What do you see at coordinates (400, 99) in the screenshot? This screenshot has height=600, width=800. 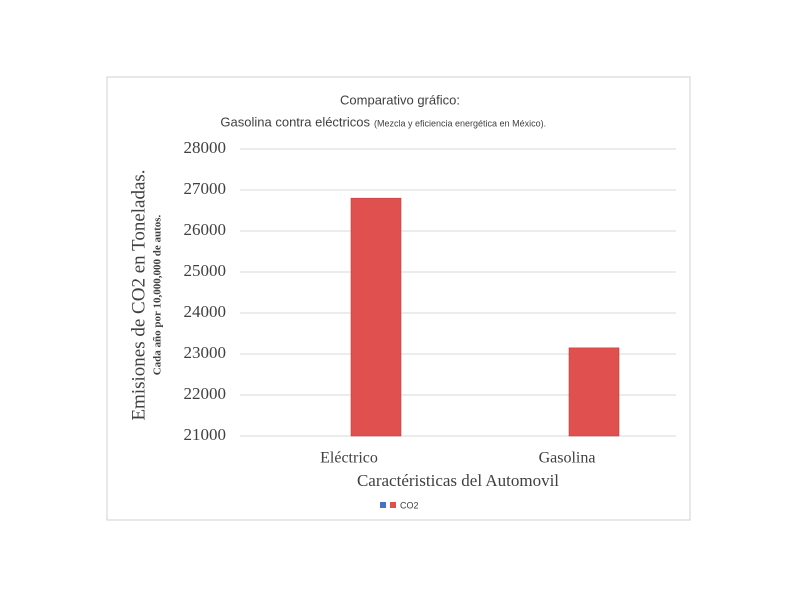 I see `chart-title: Comparativo gráfico:` at bounding box center [400, 99].